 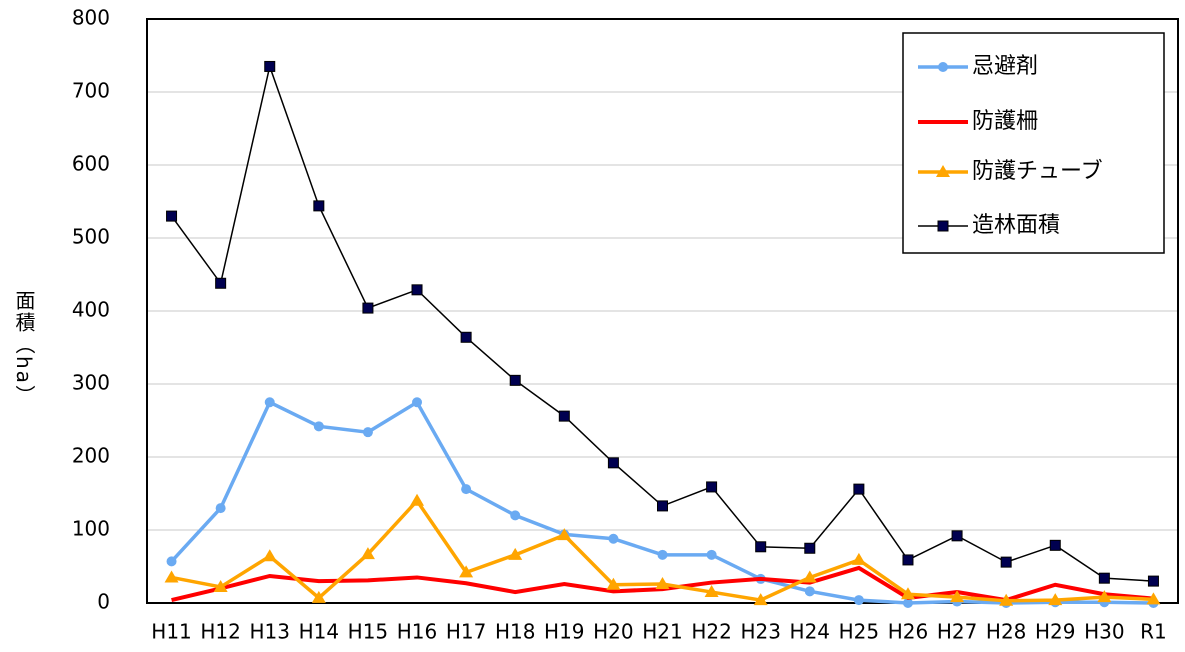 What do you see at coordinates (957, 632) in the screenshot?
I see `x-tick-label: H27` at bounding box center [957, 632].